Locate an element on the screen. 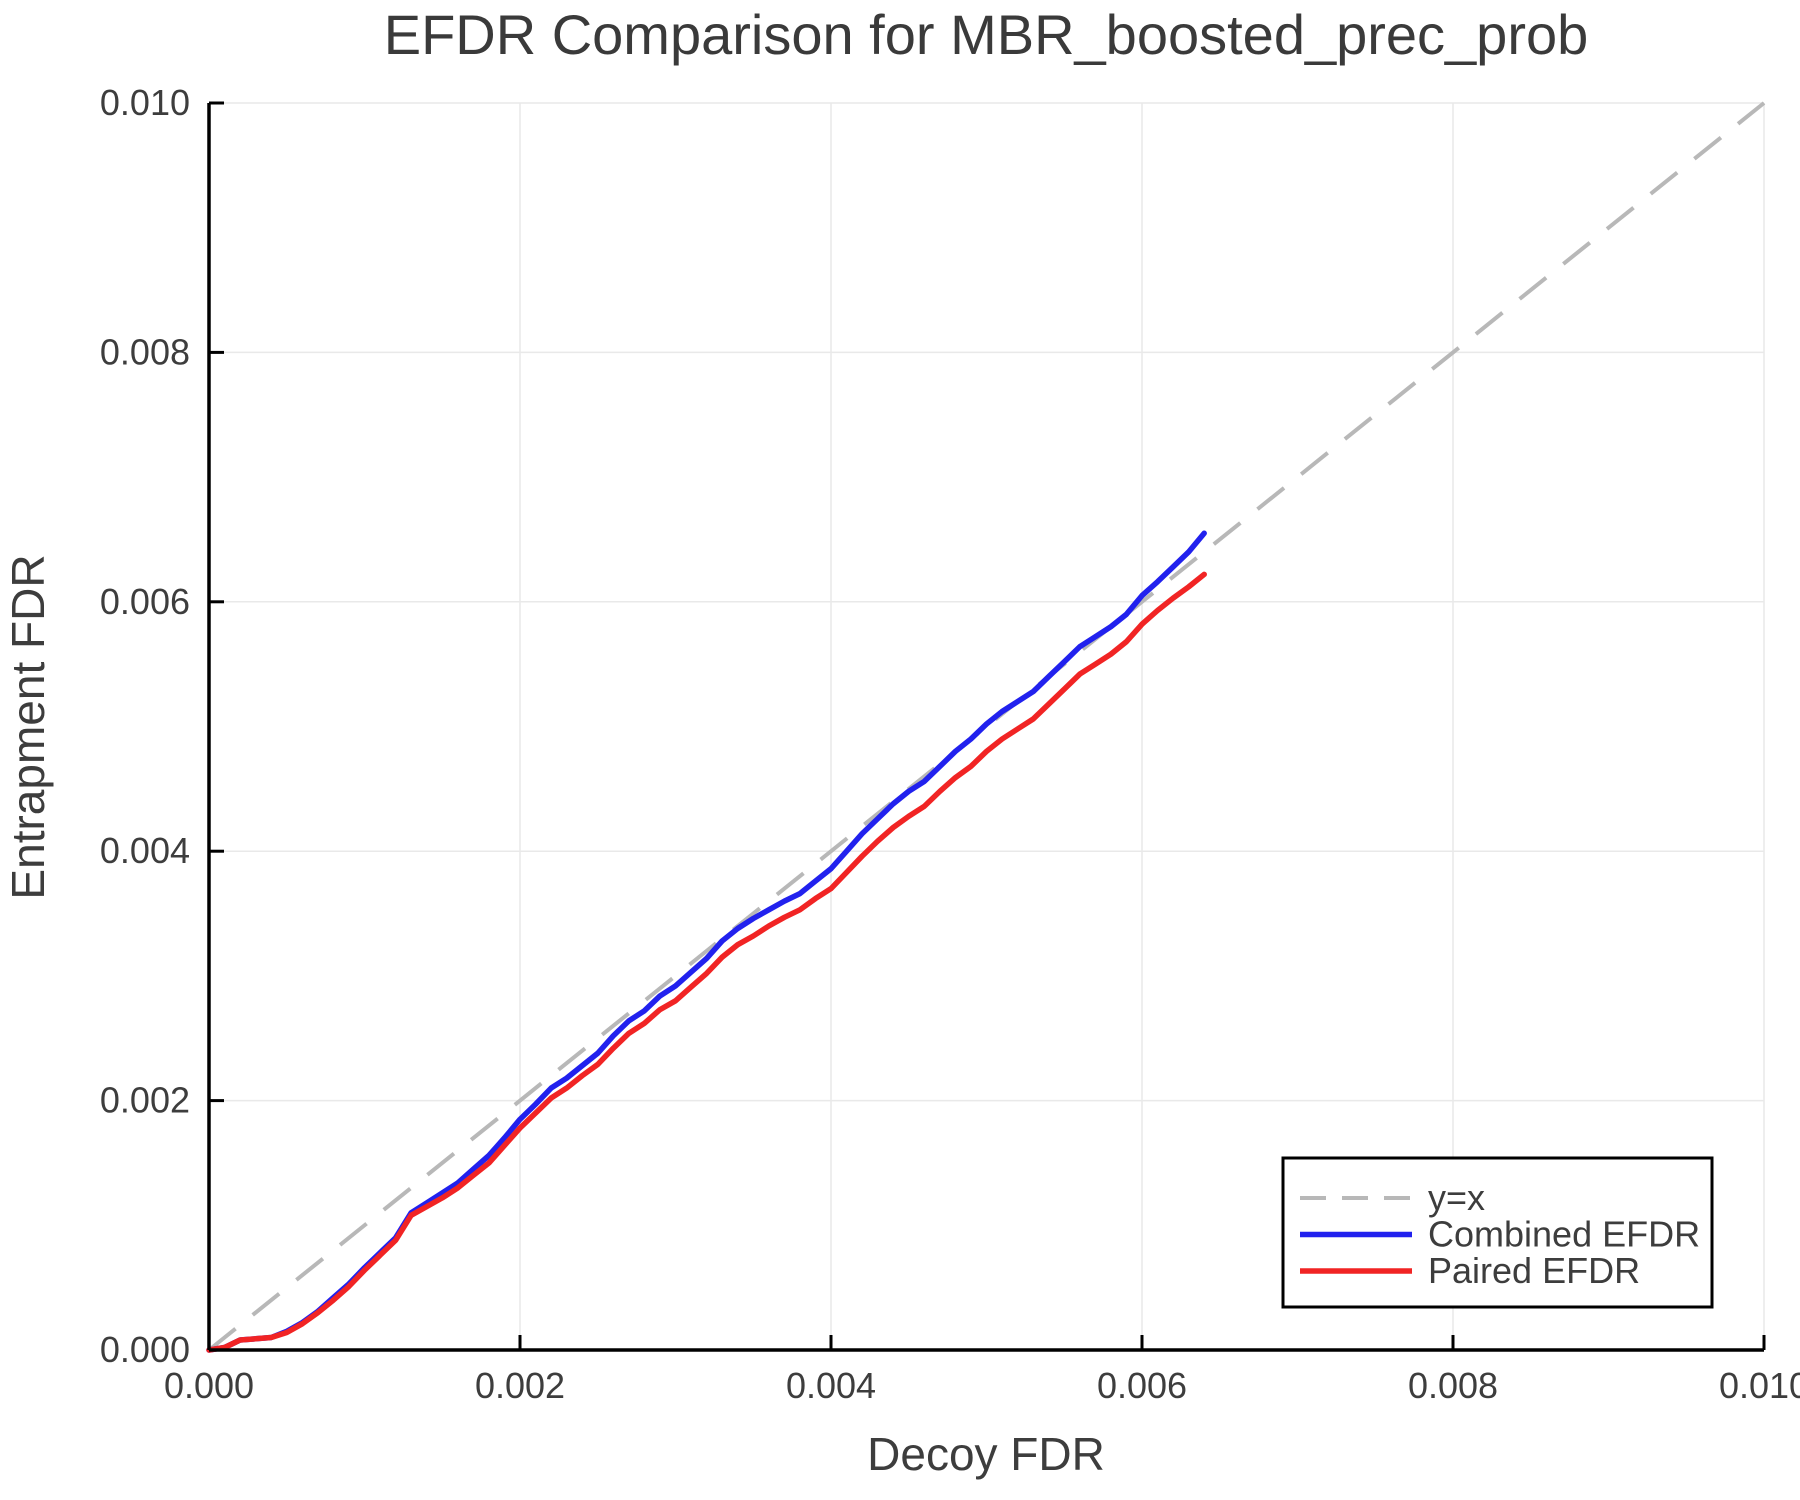  x-tick-label: 0.004 is located at coordinates (831, 1385).